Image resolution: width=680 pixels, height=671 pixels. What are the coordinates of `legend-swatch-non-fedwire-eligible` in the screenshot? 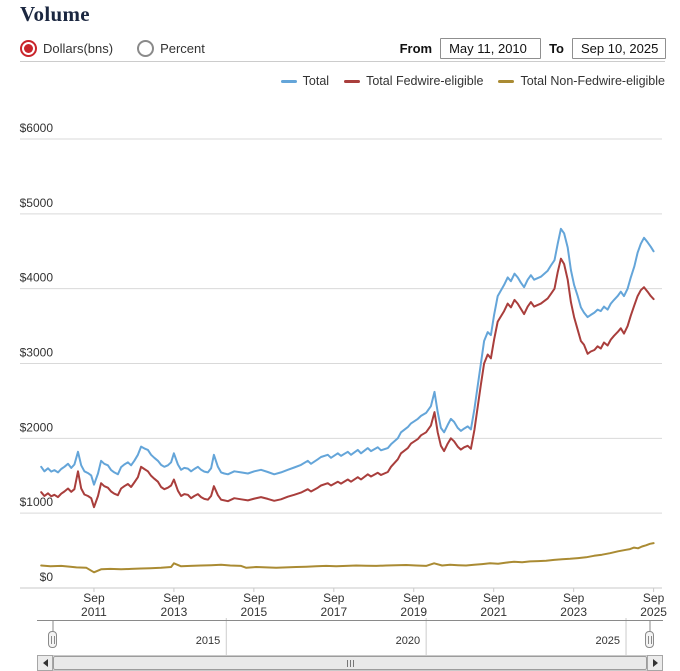 It's located at (506, 81).